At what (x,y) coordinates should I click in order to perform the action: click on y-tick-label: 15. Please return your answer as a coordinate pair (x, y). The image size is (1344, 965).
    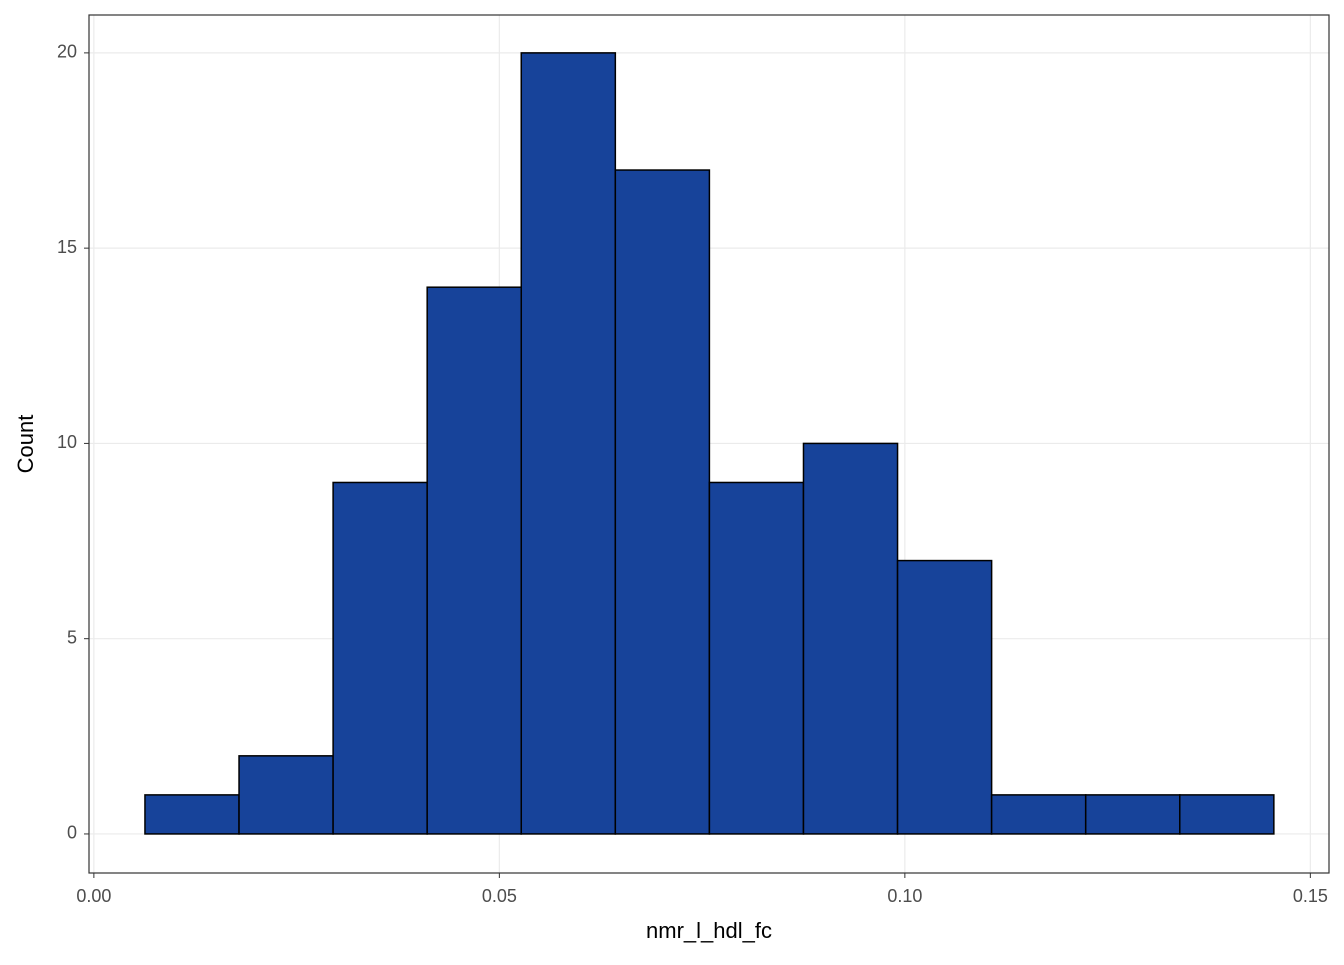
    Looking at the image, I should click on (67, 247).